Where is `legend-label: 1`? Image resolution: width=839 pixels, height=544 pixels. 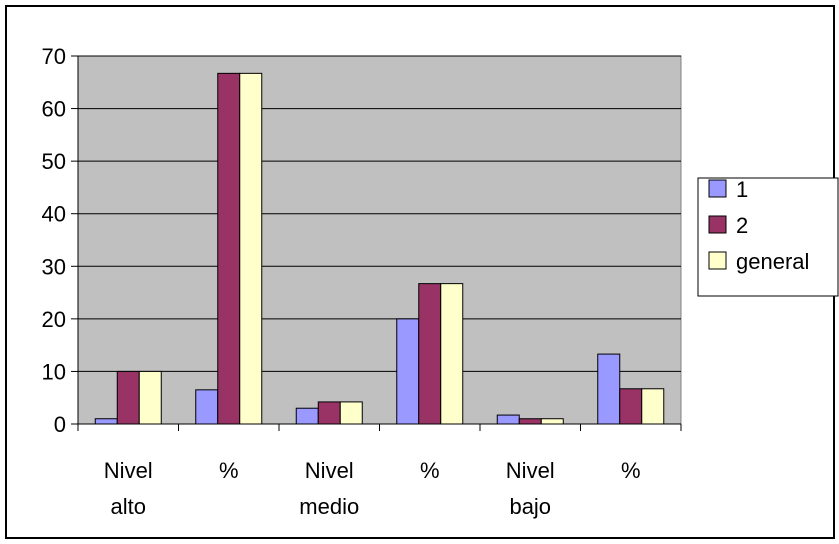 legend-label: 1 is located at coordinates (742, 189).